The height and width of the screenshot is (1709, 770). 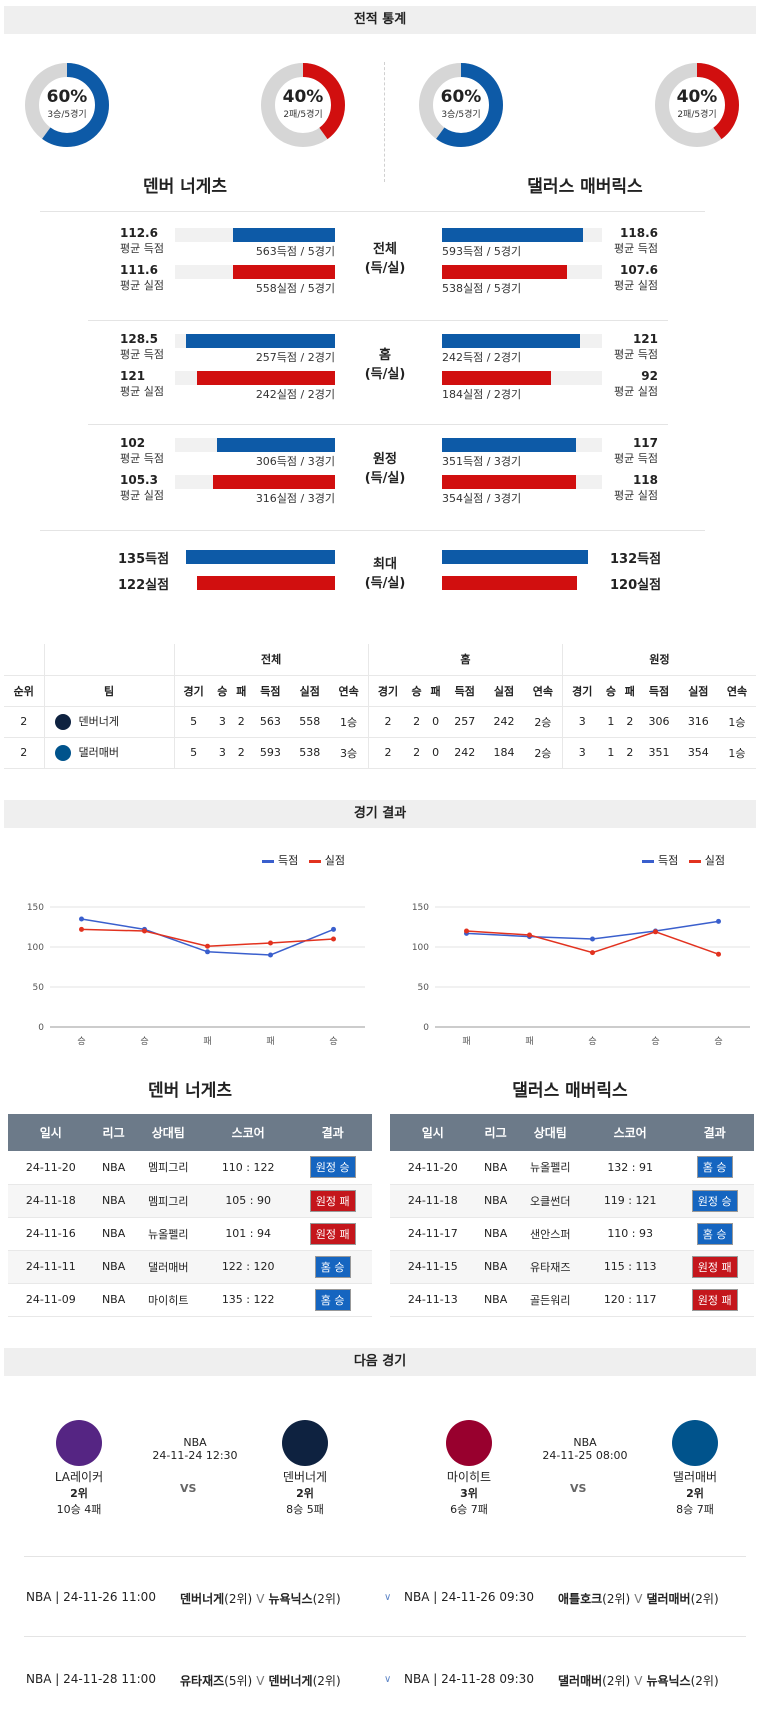 I want to click on right-stat-caption: 538실점 / 5경기, so click(x=482, y=288).